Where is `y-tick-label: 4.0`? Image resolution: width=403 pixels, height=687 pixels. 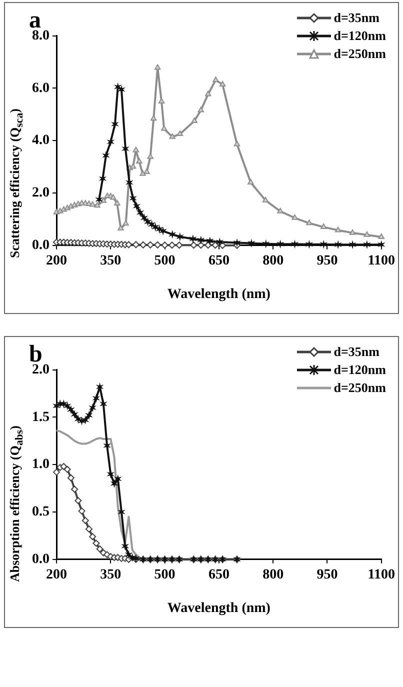
y-tick-label: 4.0 is located at coordinates (41, 140).